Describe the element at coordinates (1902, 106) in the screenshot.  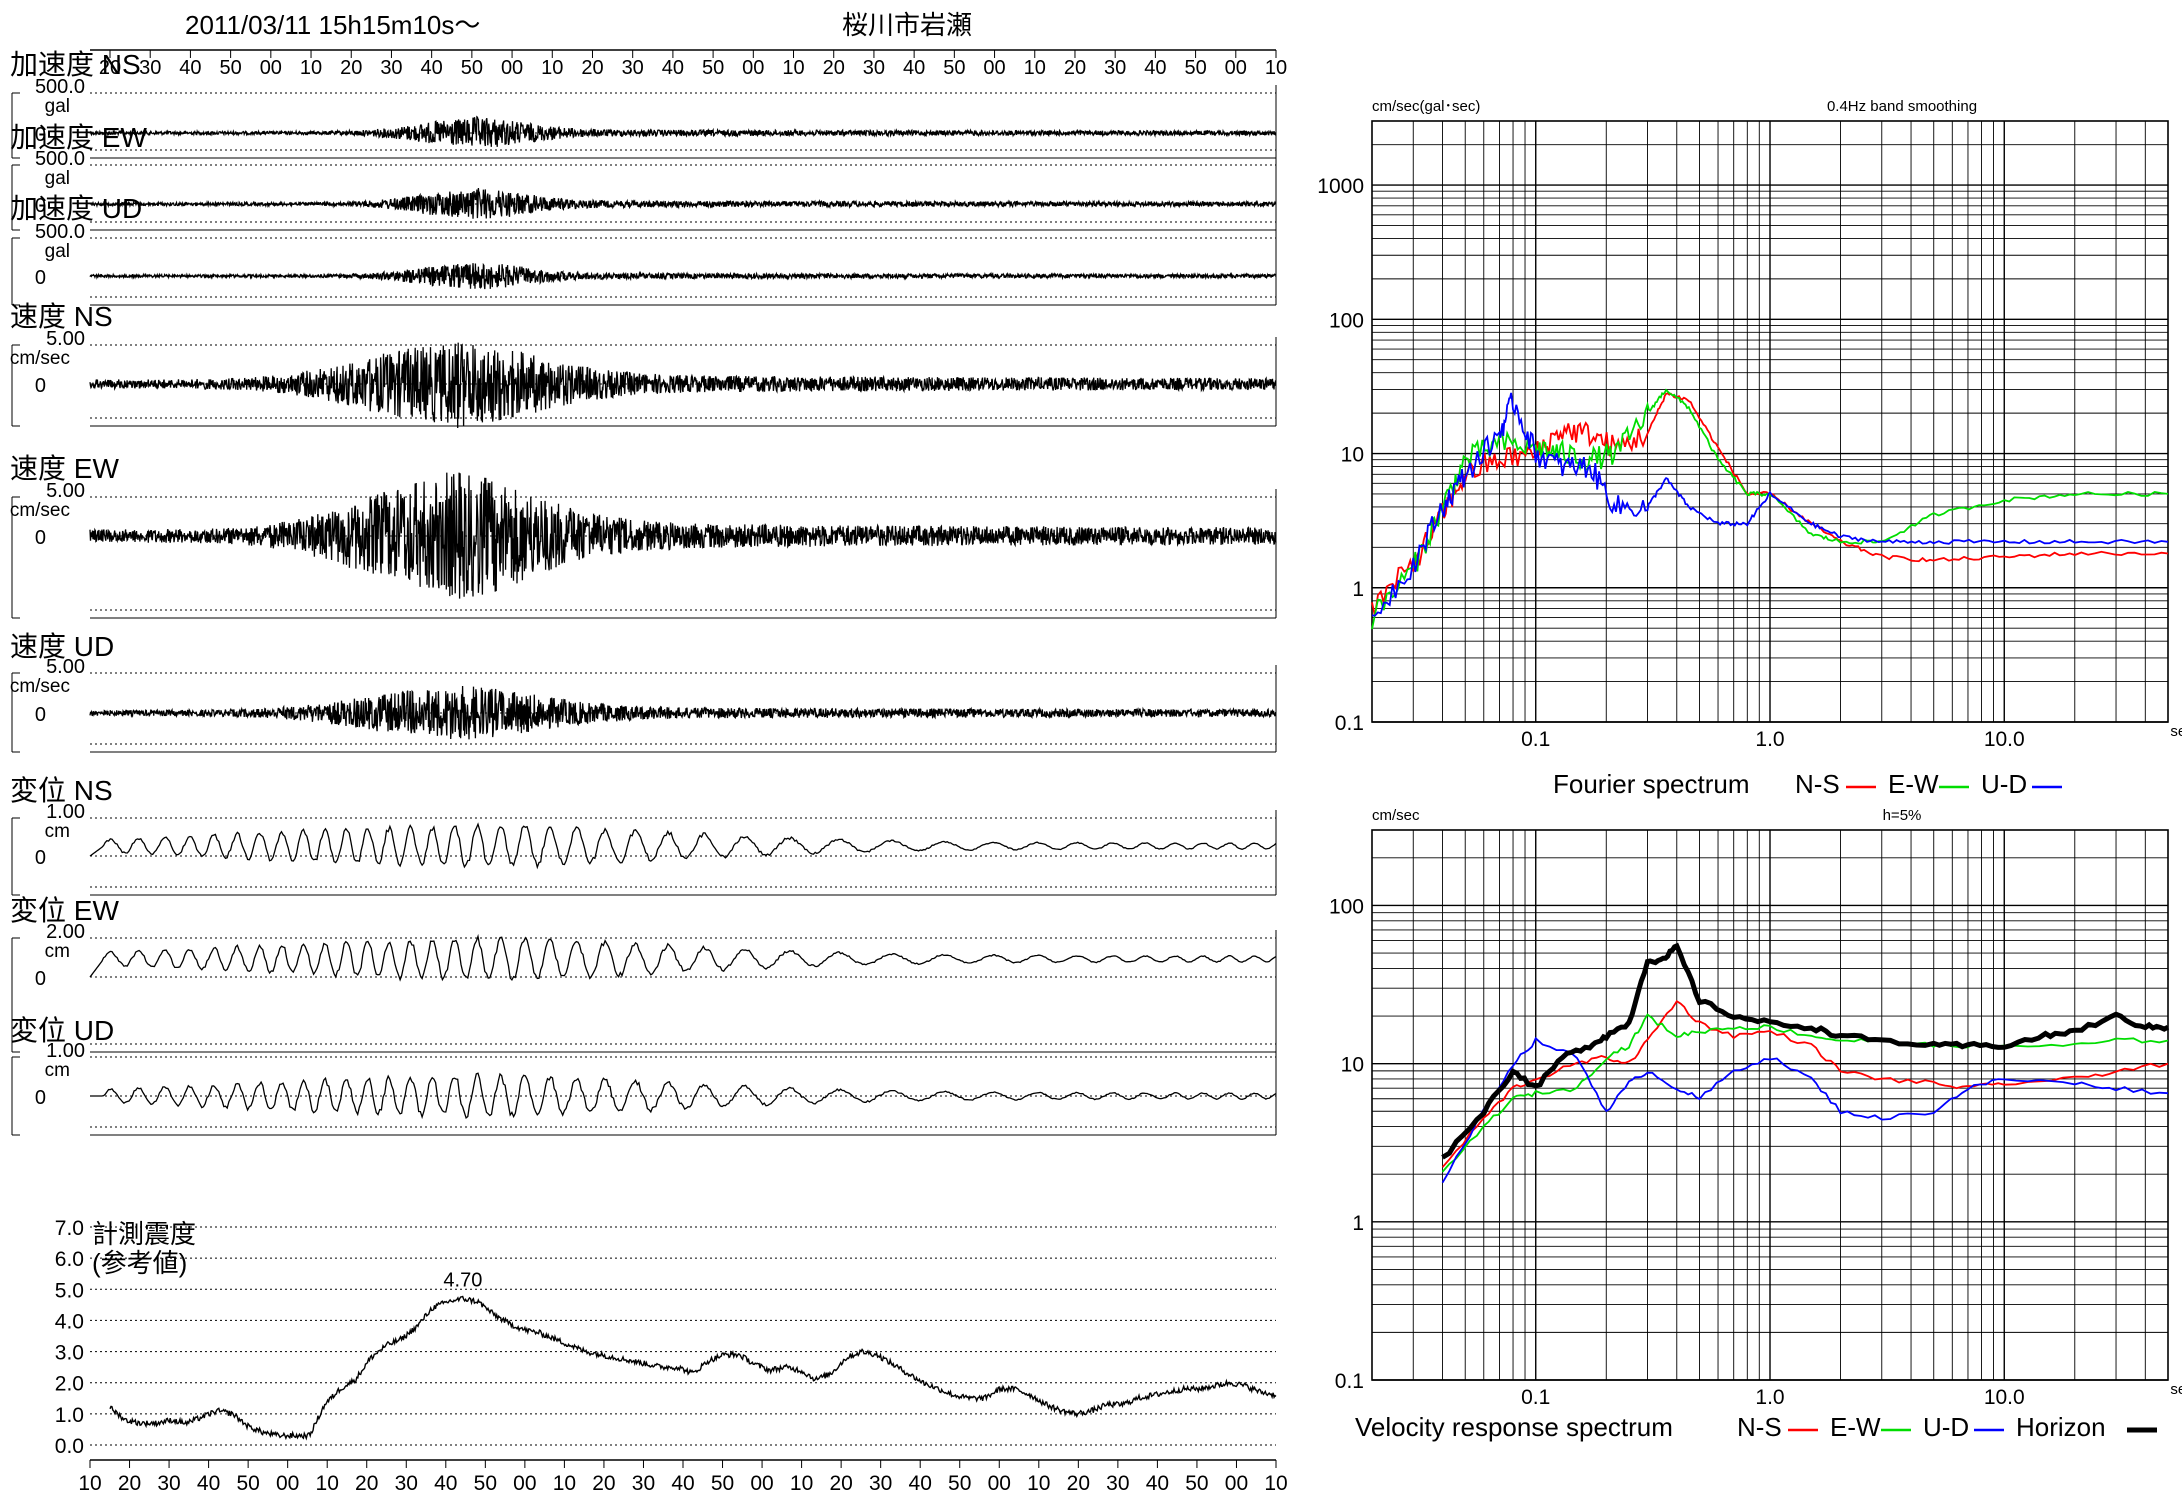
I see `spectrum-title: 0.4Hz band smoothing` at that location.